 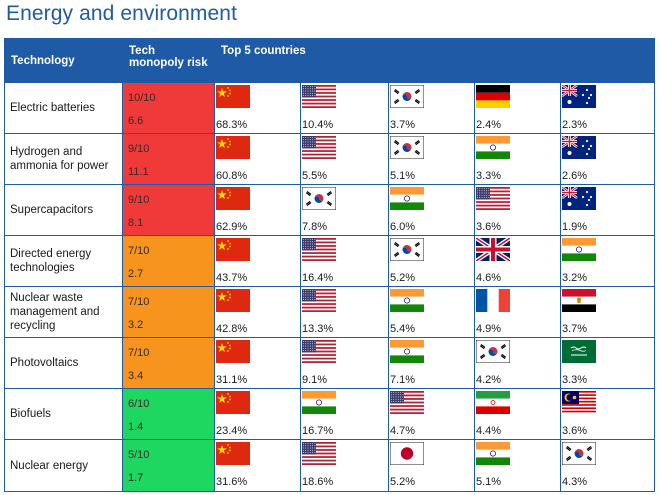 What do you see at coordinates (315, 227) in the screenshot?
I see `country-share: 7.8%` at bounding box center [315, 227].